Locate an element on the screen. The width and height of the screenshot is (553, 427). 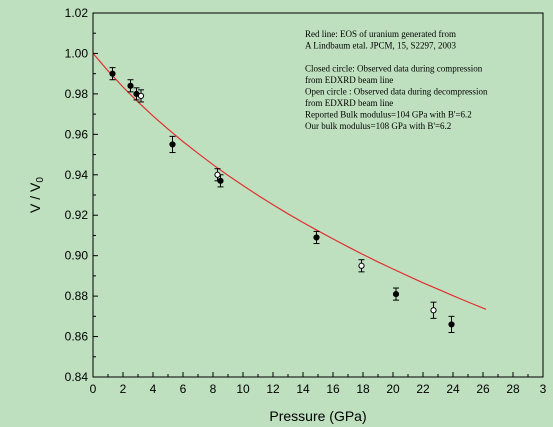
y-tick-label: 0.92 is located at coordinates (77, 215).